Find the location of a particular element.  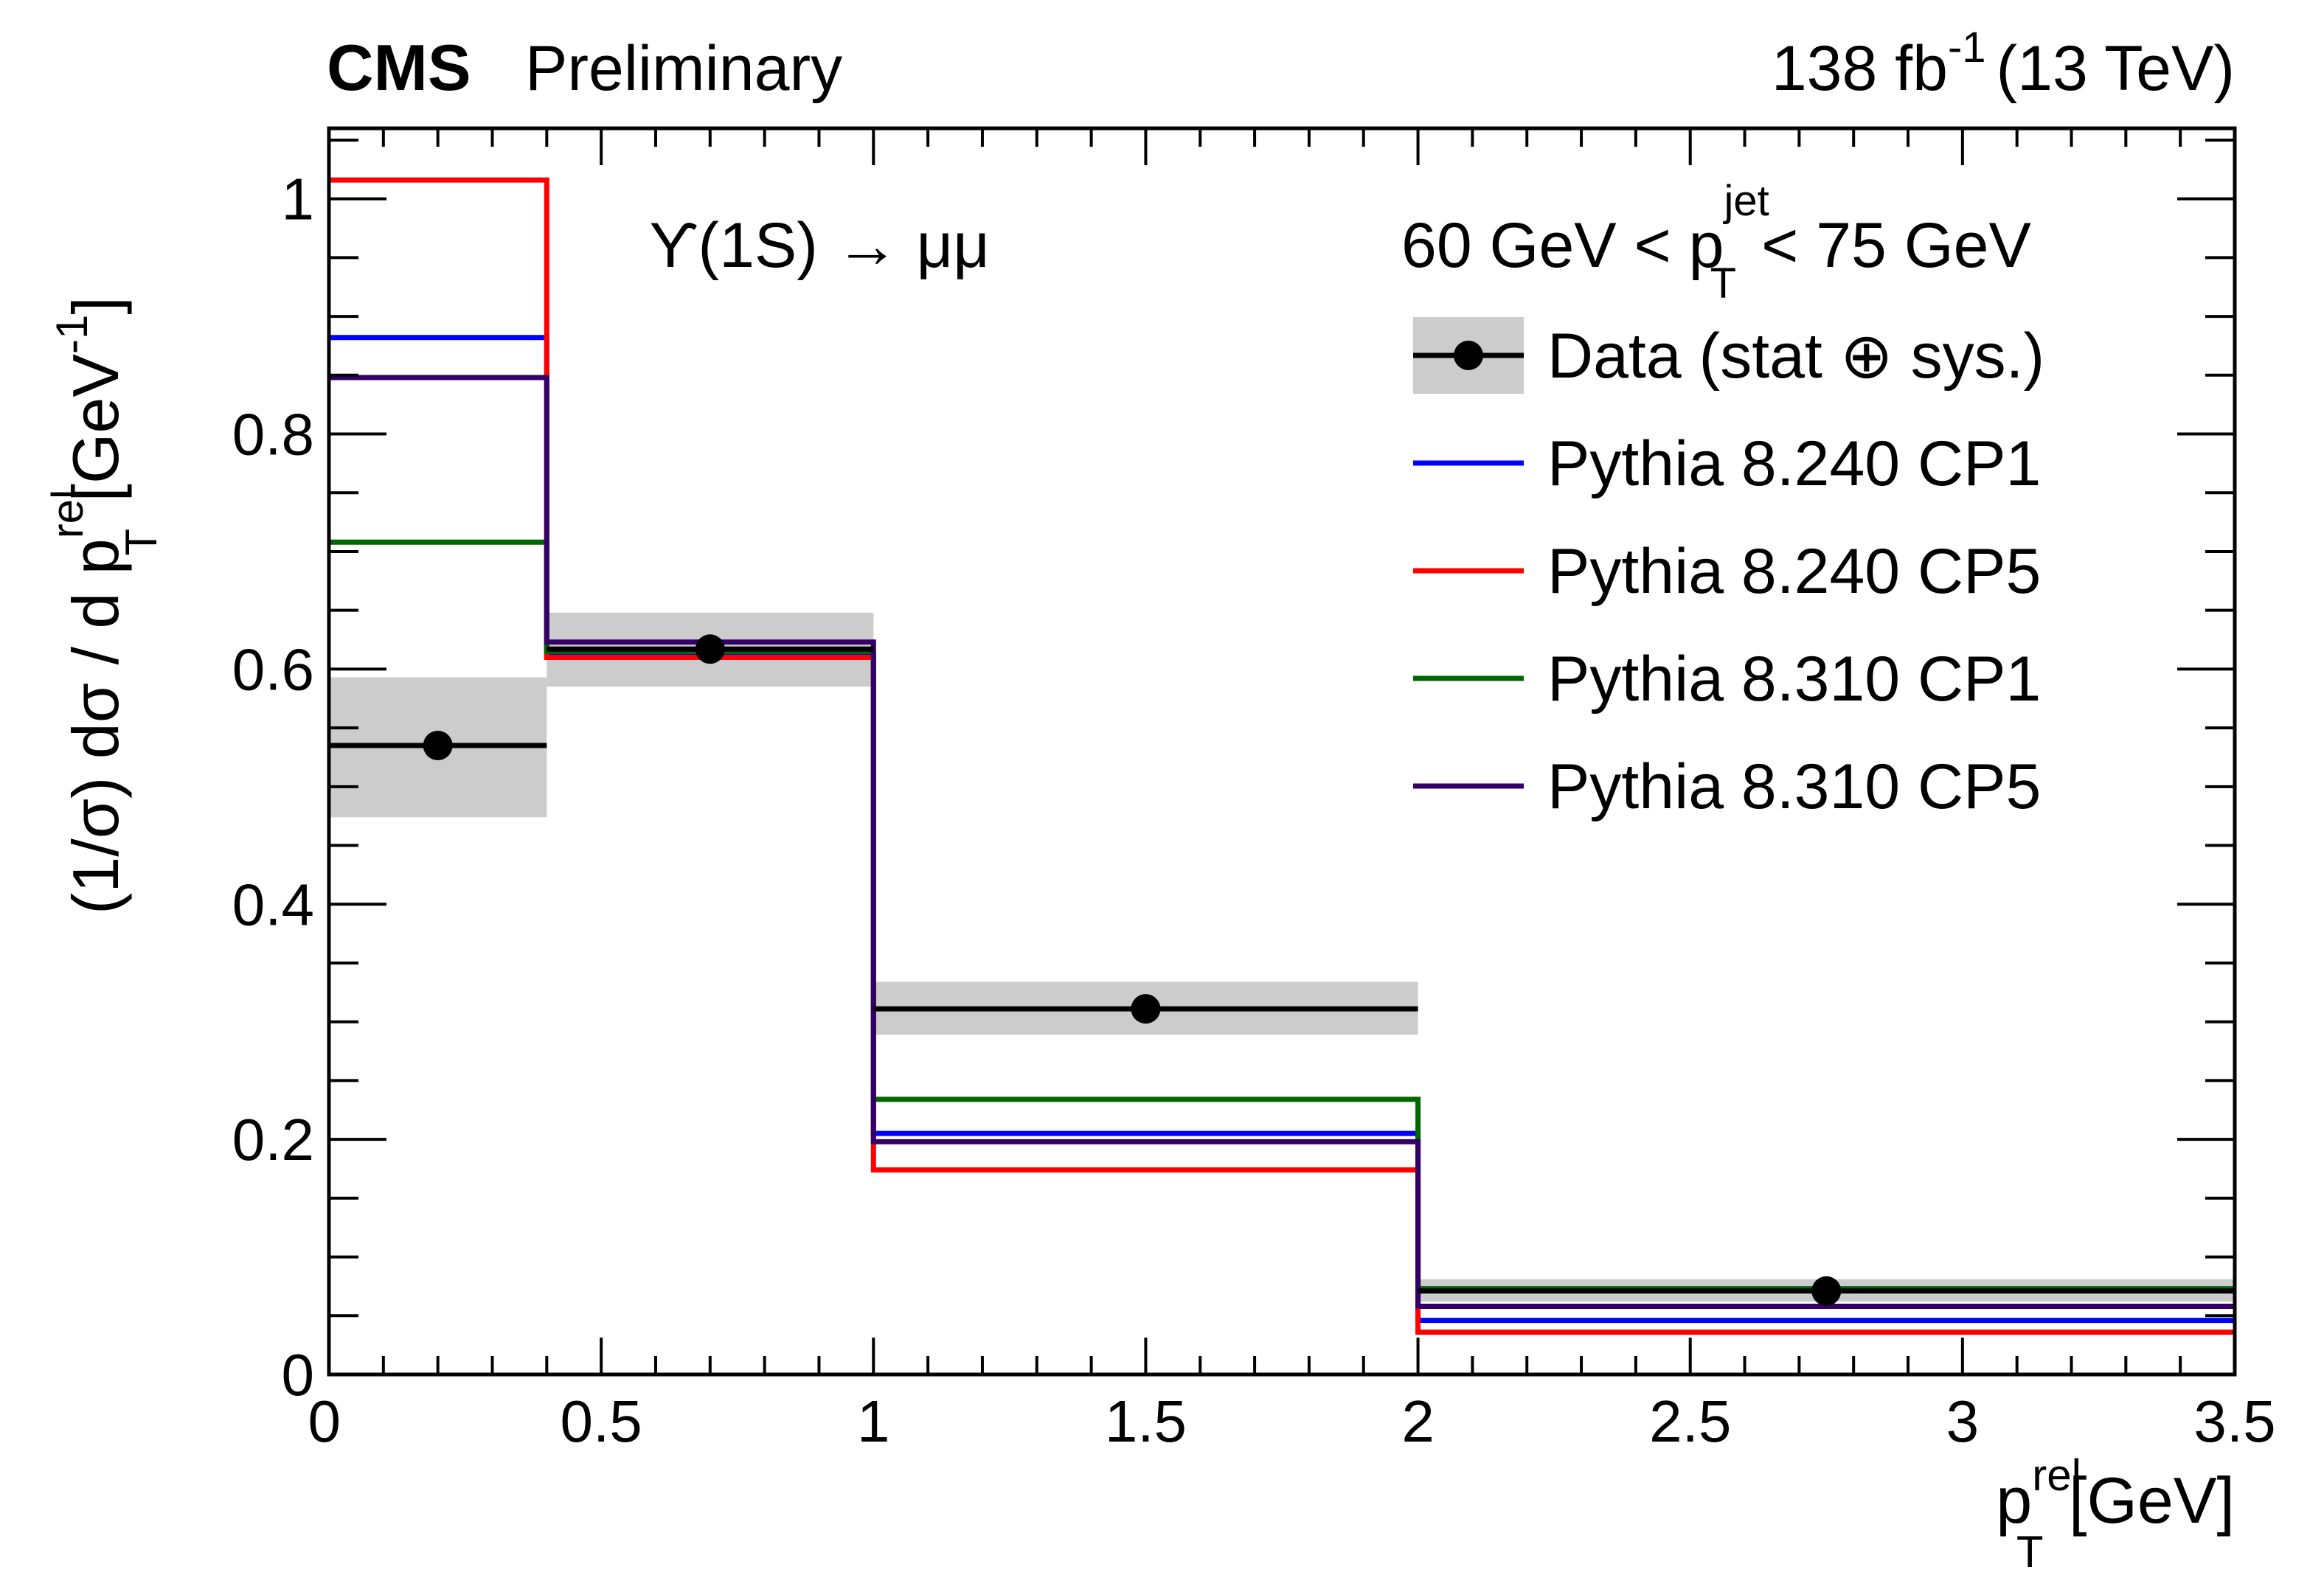

jet-cut-right: < 75 GeV is located at coordinates (1887, 245).